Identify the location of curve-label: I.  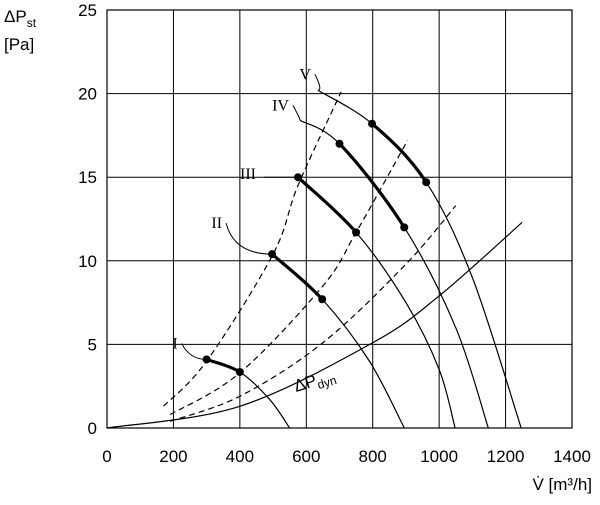
(174, 343).